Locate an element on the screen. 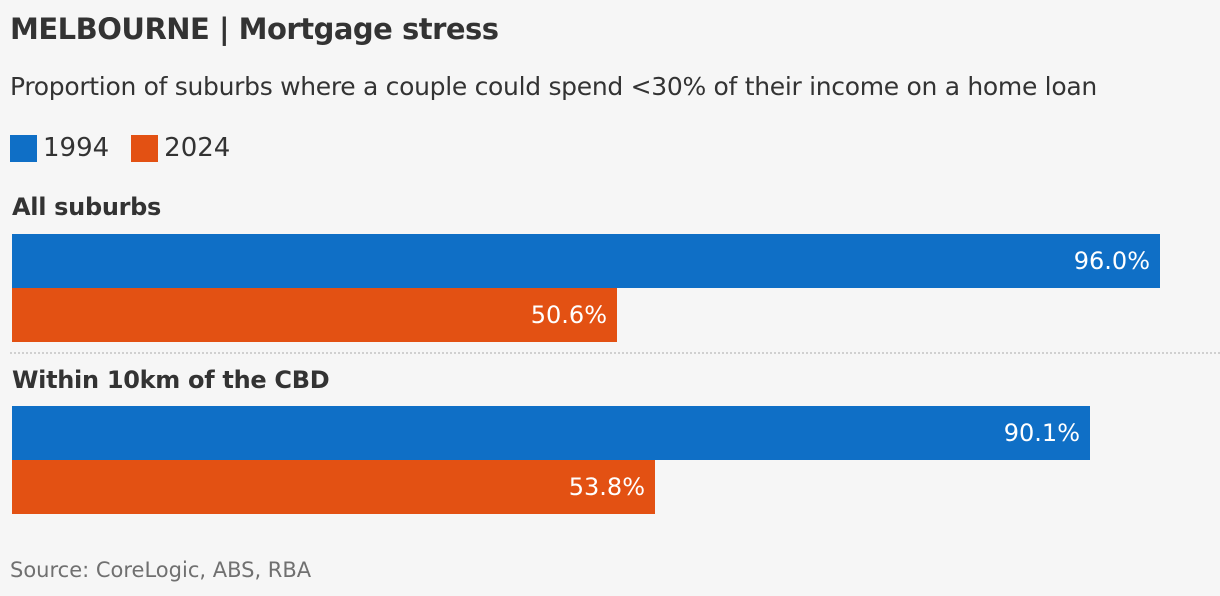 The width and height of the screenshot is (1220, 596). legend-label-2024: 2024 is located at coordinates (197, 148).